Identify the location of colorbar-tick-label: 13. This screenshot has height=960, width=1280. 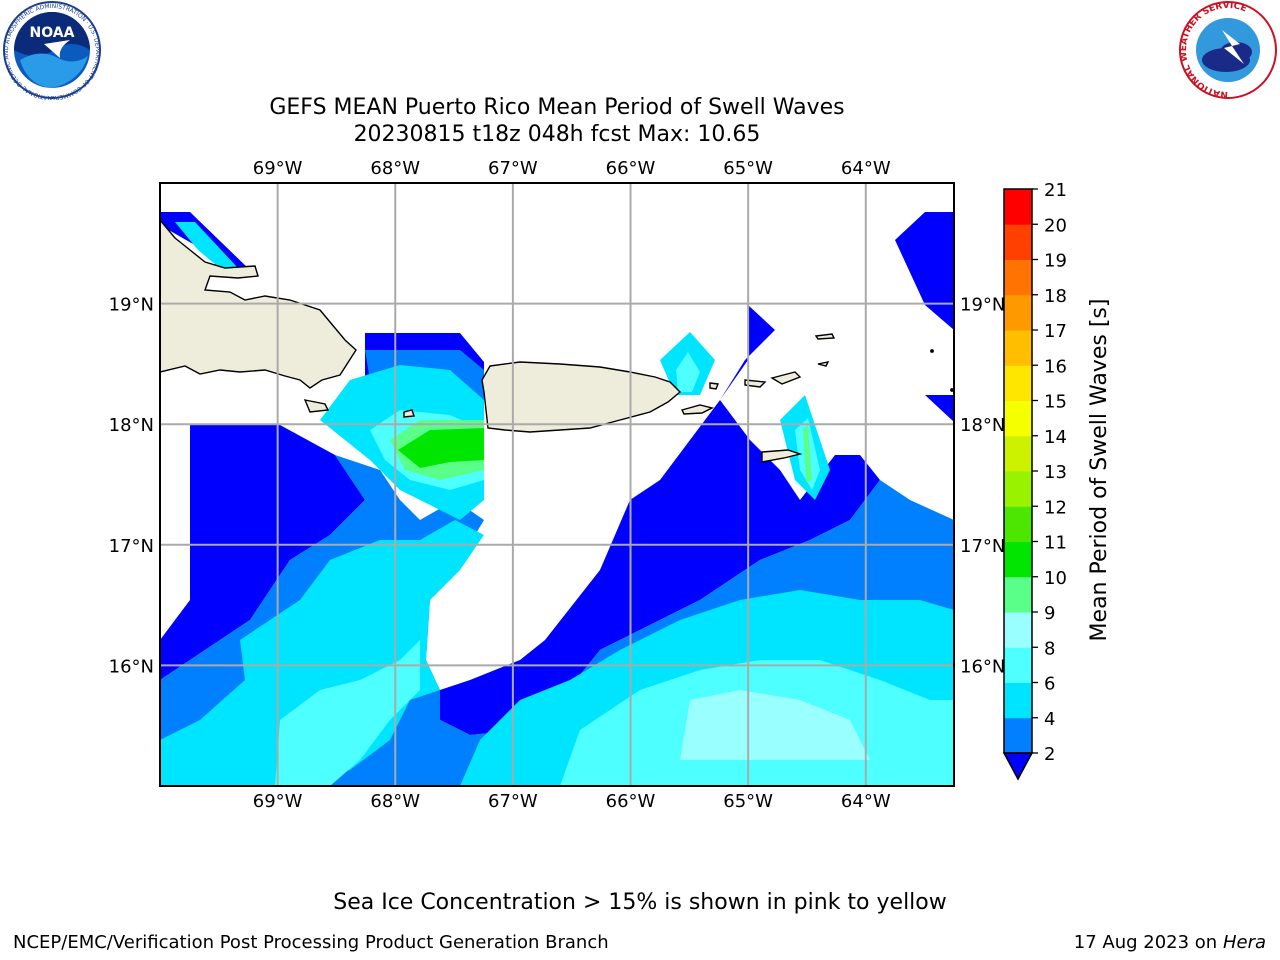
(1055, 472).